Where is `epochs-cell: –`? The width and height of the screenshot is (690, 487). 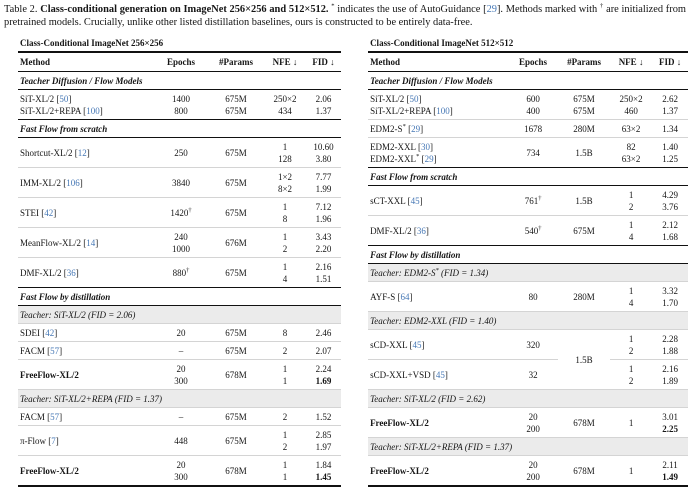 epochs-cell: – is located at coordinates (181, 416).